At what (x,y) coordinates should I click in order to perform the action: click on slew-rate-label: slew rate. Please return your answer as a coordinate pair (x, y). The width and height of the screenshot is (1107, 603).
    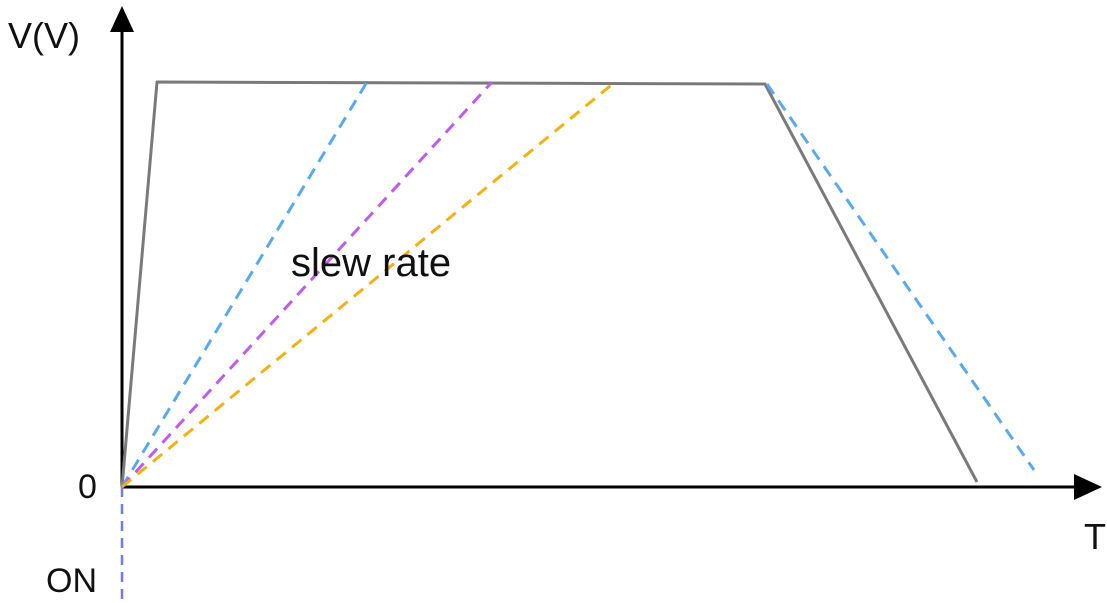
    Looking at the image, I should click on (371, 263).